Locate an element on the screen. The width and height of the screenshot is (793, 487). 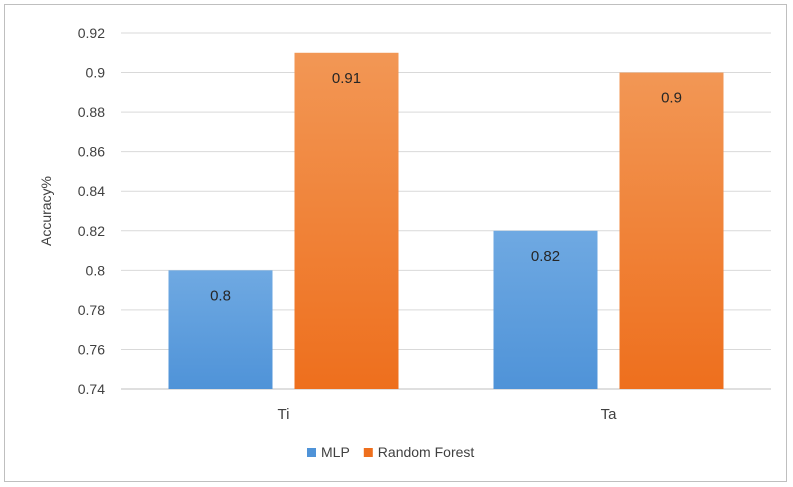
bar-random-forest-ti is located at coordinates (346, 221).